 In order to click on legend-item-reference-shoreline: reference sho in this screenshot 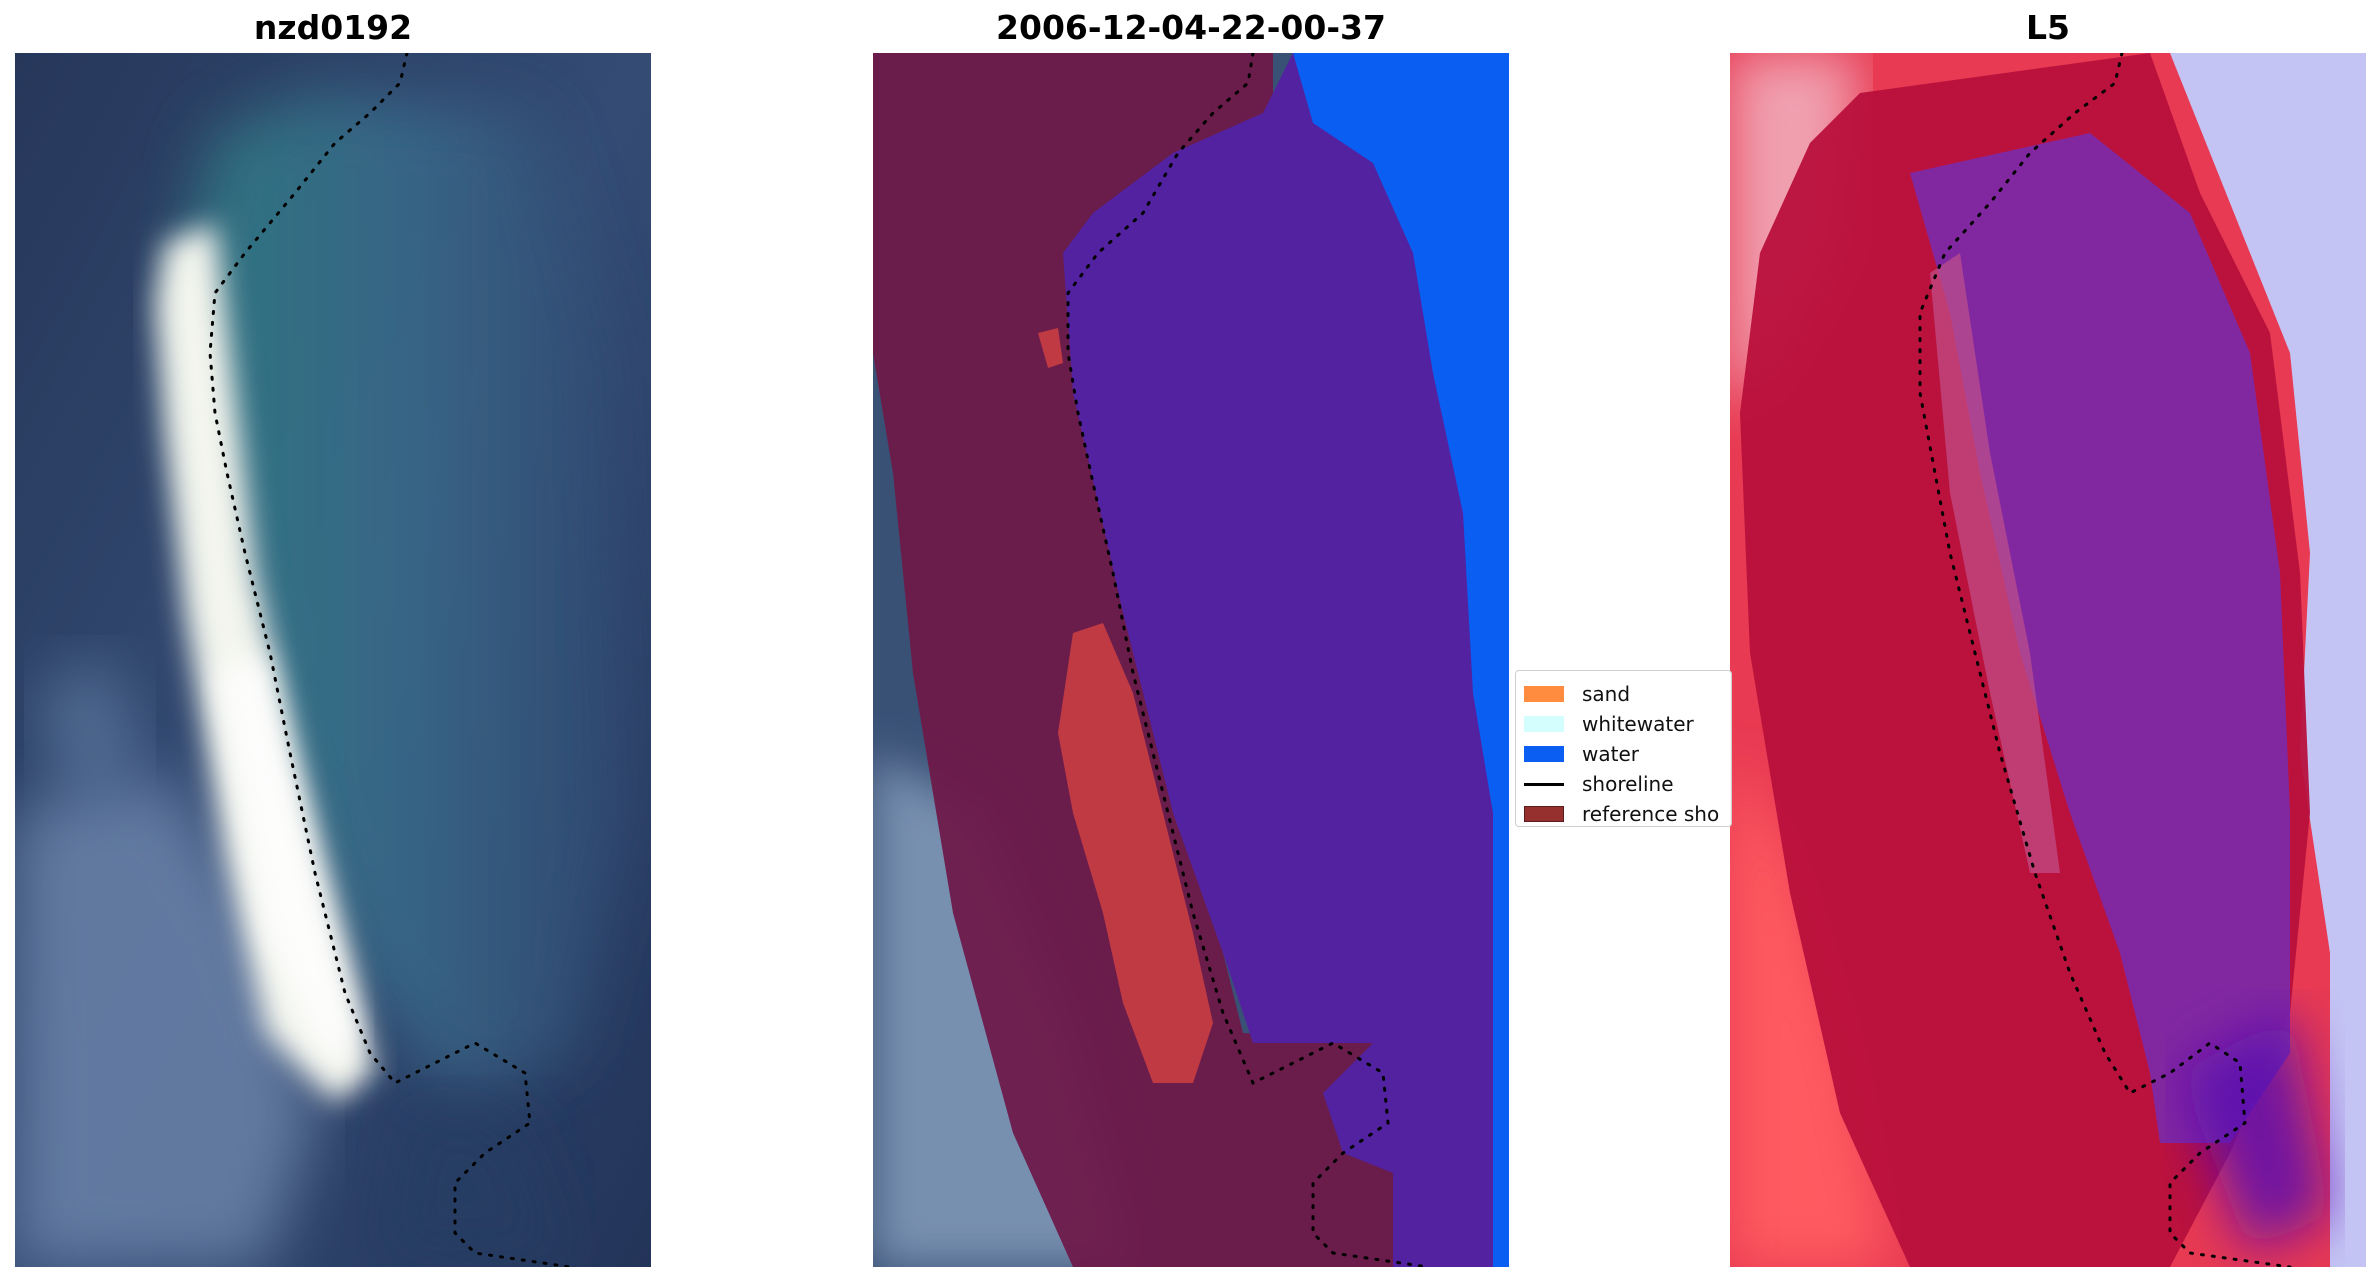, I will do `click(1622, 813)`.